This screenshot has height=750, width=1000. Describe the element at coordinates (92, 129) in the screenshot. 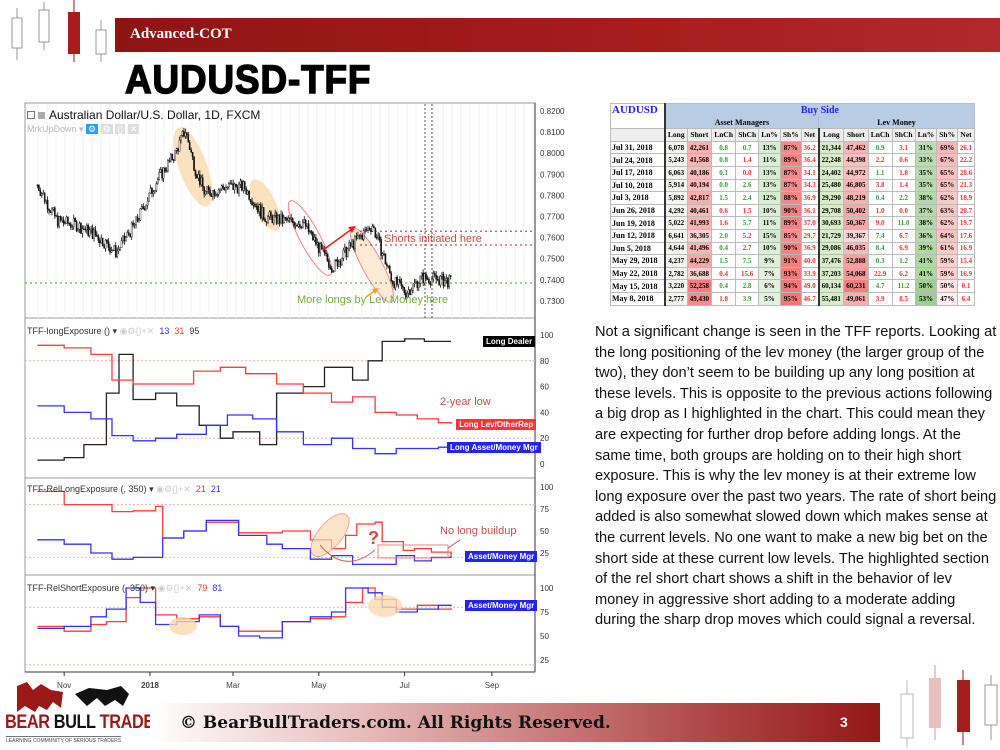

I see `settings-icon: ⚙` at that location.